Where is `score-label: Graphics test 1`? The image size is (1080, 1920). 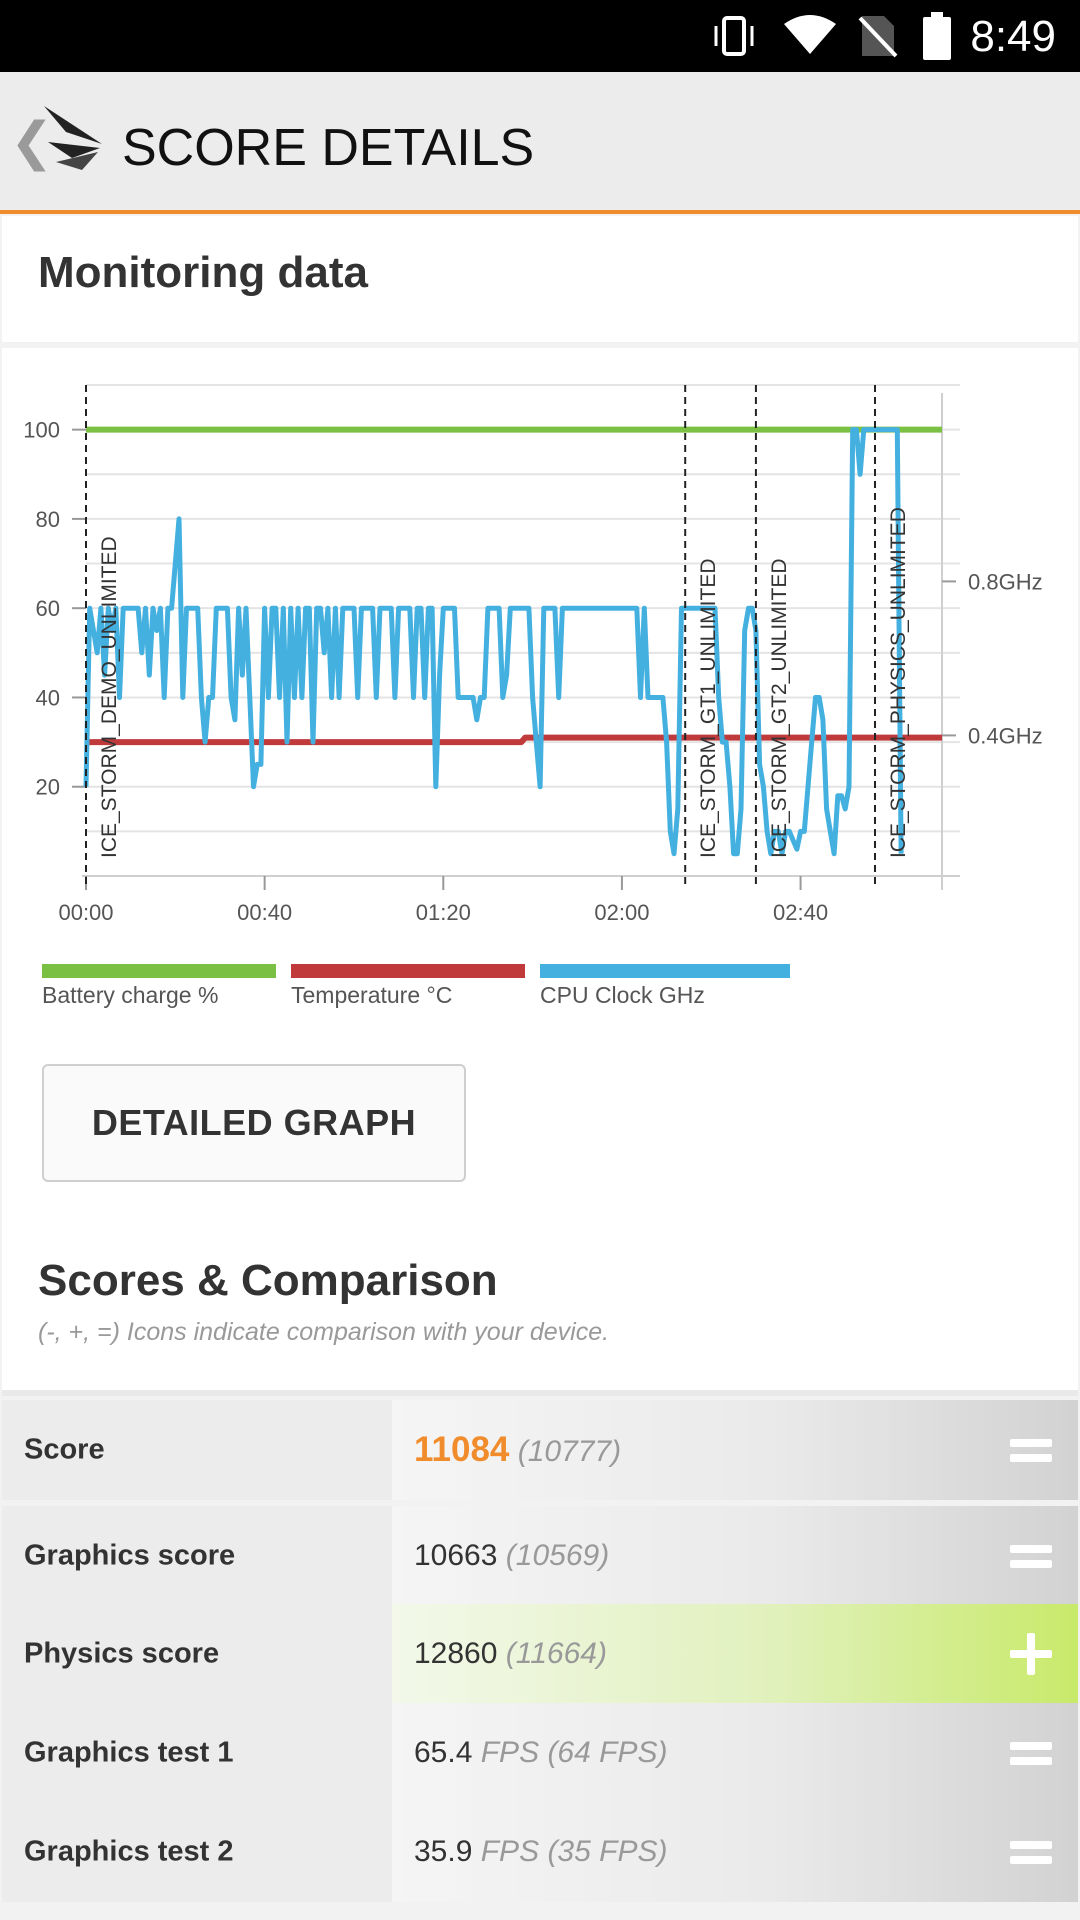
score-label: Graphics test 1 is located at coordinates (129, 1752).